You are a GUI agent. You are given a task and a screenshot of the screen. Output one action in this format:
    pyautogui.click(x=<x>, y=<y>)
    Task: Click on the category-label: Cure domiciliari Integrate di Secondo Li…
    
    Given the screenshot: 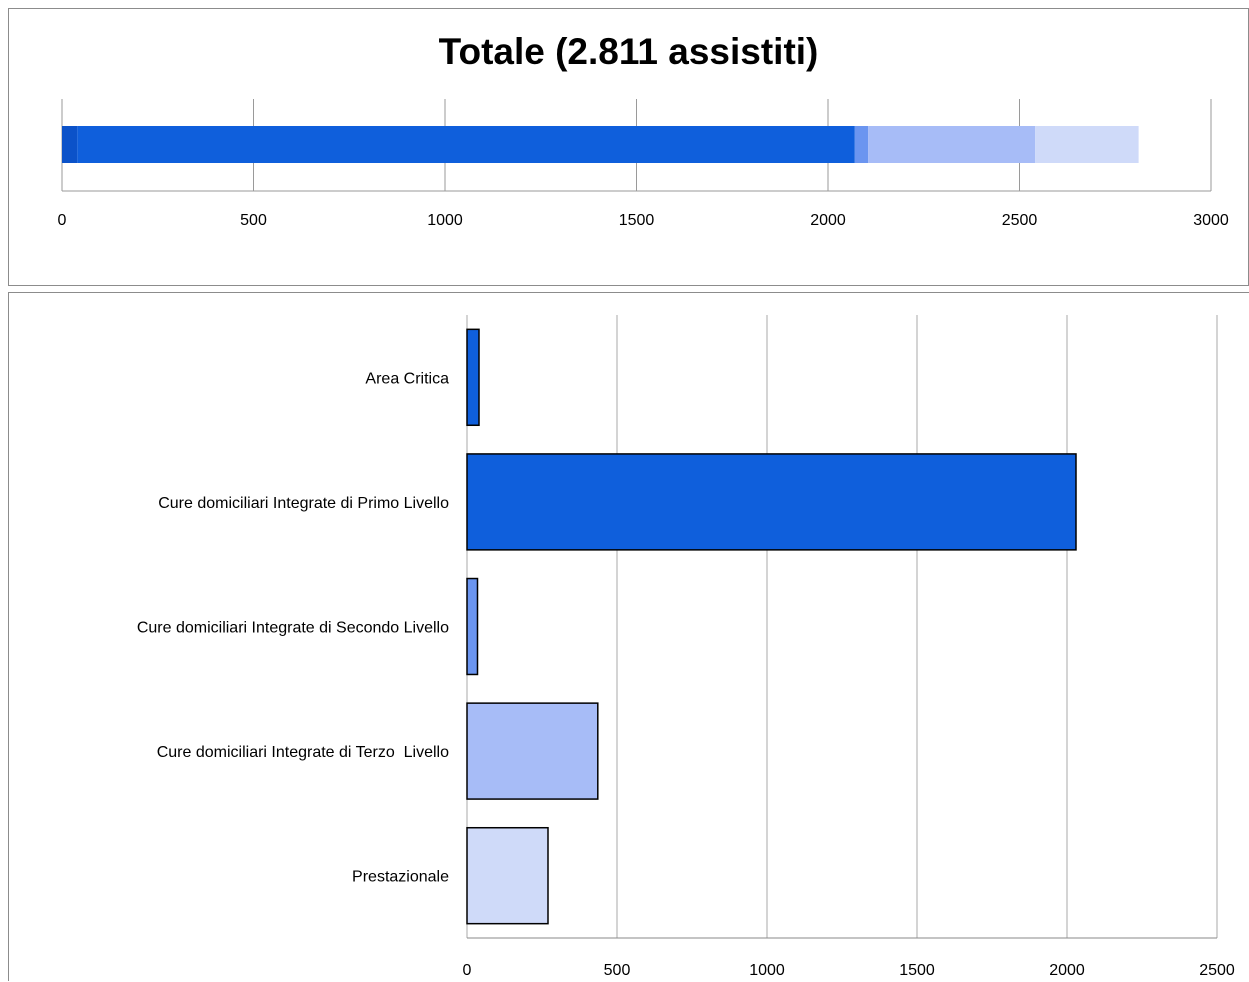 What is the action you would take?
    pyautogui.click(x=293, y=628)
    